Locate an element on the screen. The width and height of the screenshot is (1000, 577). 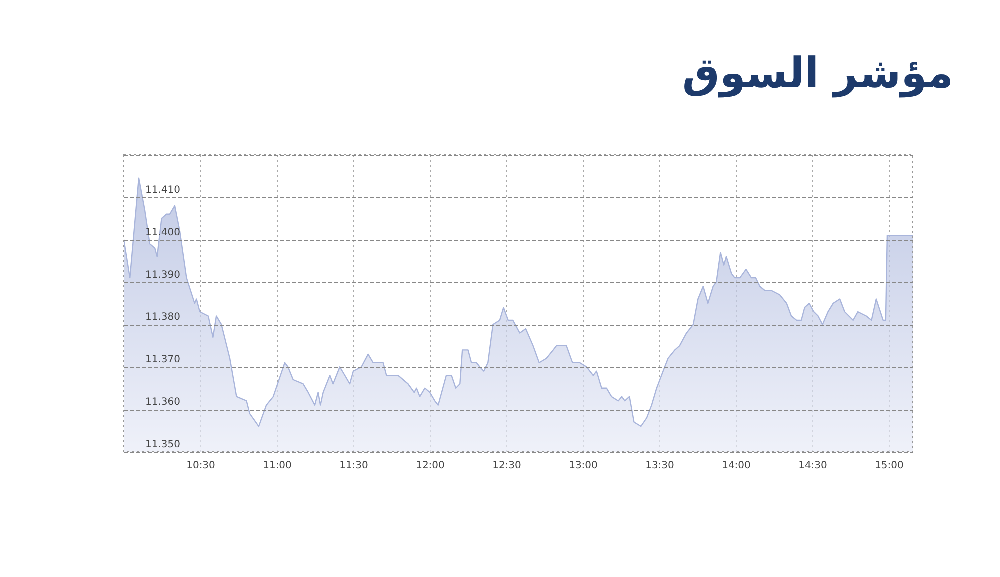
y-tick-label: 11.390 is located at coordinates (163, 275).